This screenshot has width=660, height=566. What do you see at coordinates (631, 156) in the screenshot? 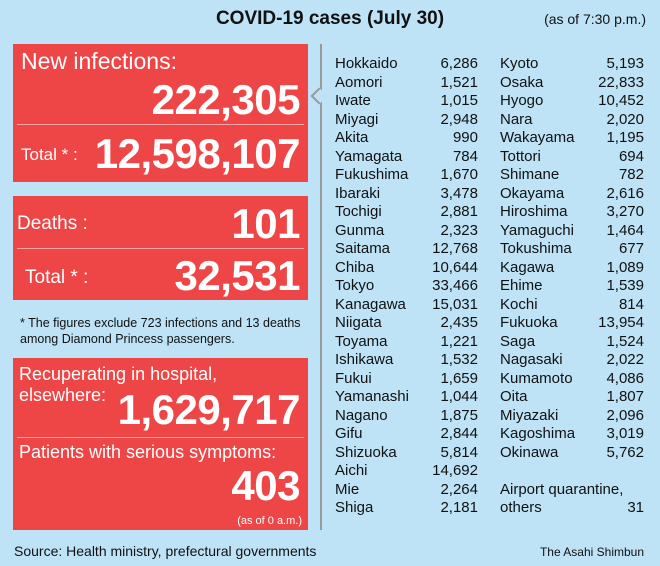
I see `prefecture-cases: 694` at bounding box center [631, 156].